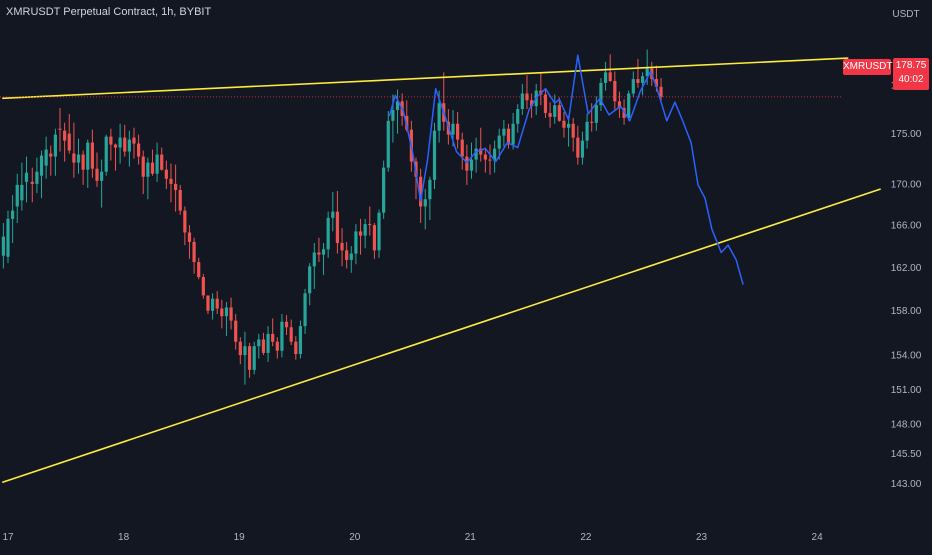 This screenshot has height=555, width=932. Describe the element at coordinates (906, 390) in the screenshot. I see `y-tick-label: 151.00` at that location.